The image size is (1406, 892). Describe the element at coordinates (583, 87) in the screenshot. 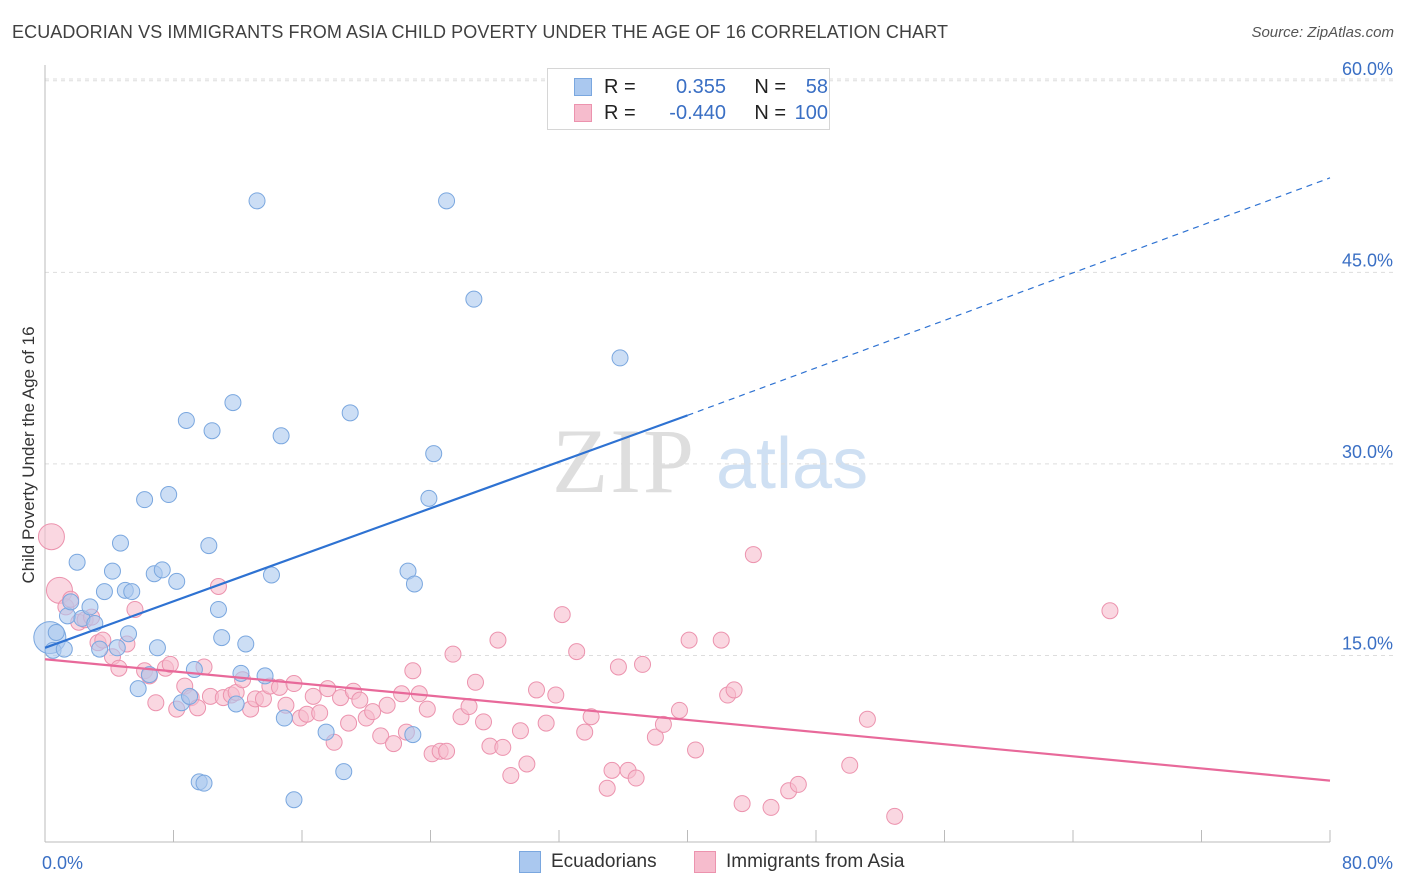

I see `legend-swatch-blue` at that location.